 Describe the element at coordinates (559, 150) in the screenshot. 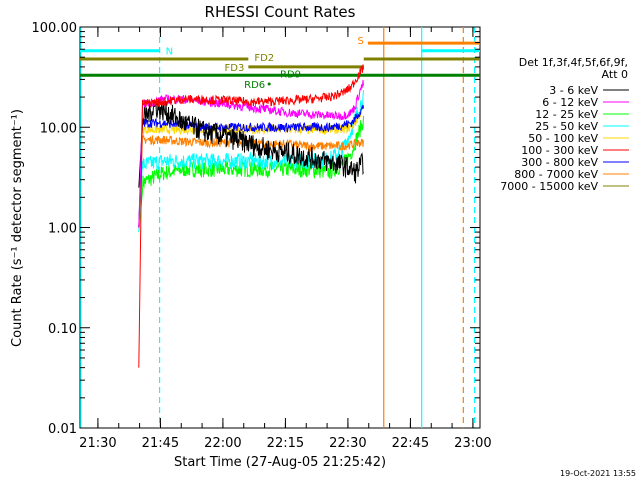

I see `legend-entry-label: 100 - 300 keV` at that location.